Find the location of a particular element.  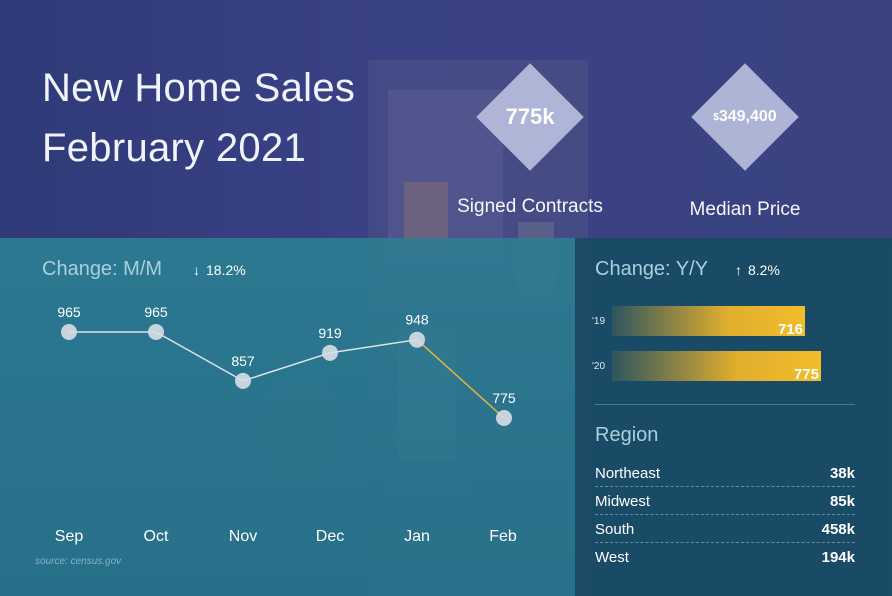

region-value: 194k is located at coordinates (838, 557).